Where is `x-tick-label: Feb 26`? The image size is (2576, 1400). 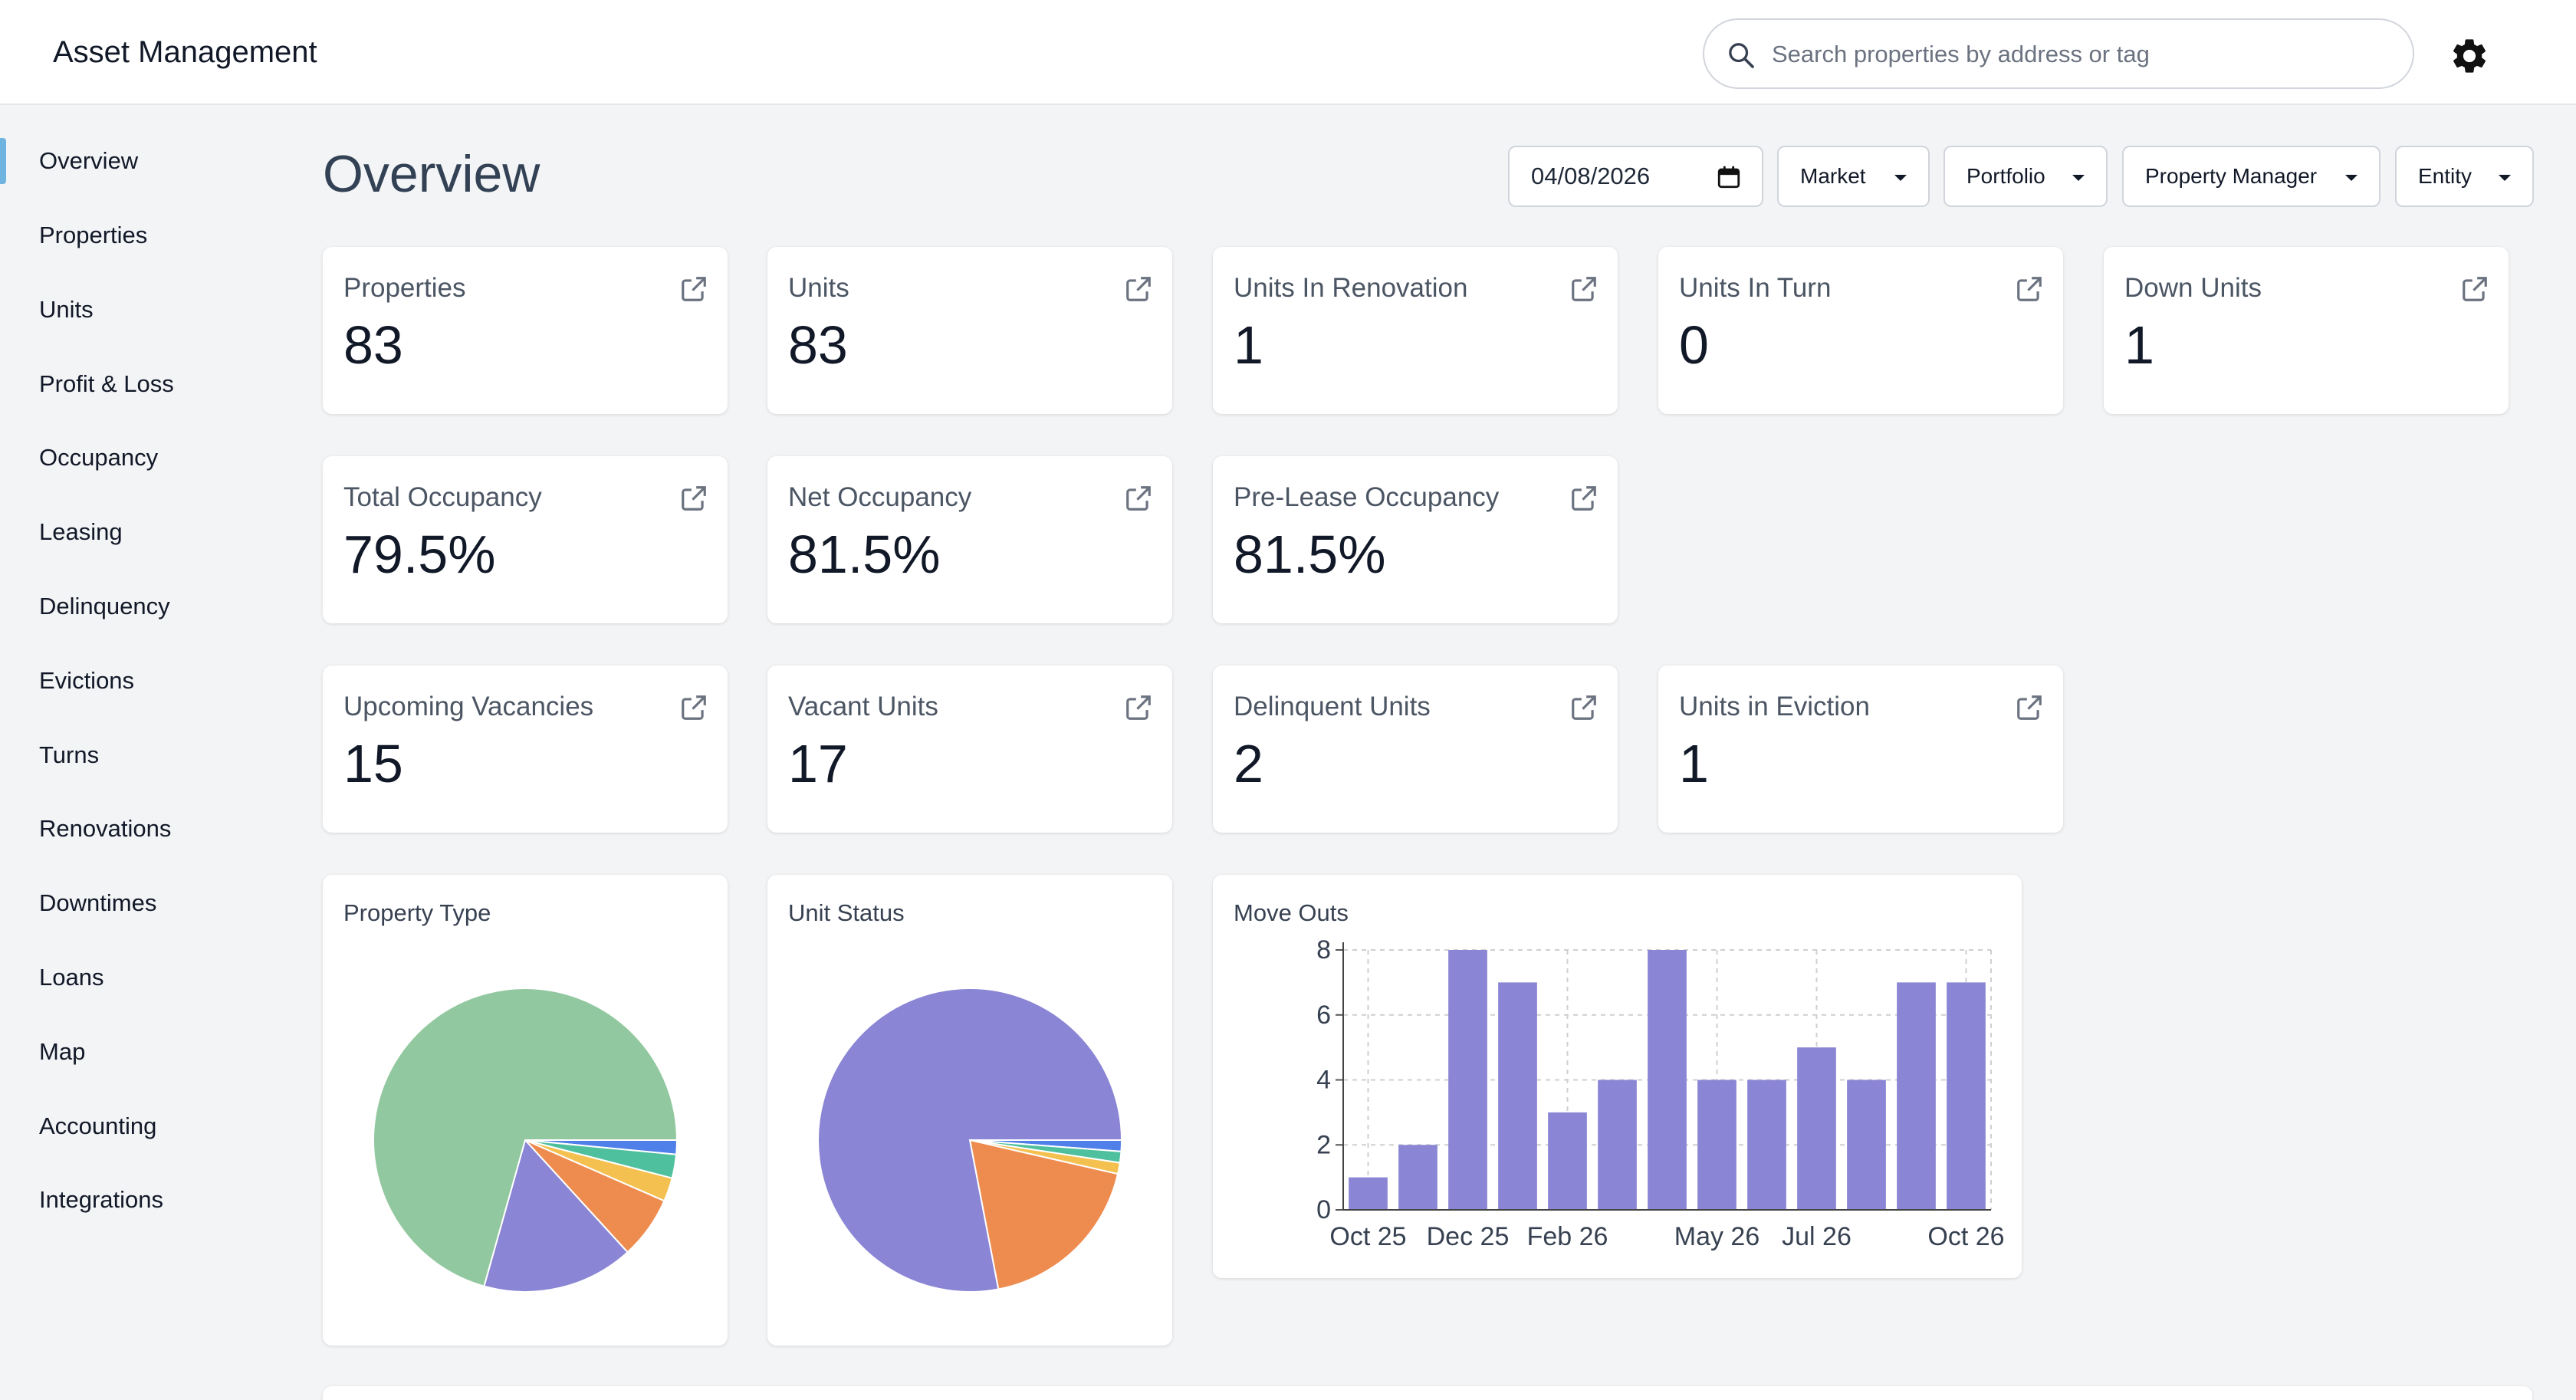
x-tick-label: Feb 26 is located at coordinates (1568, 1236).